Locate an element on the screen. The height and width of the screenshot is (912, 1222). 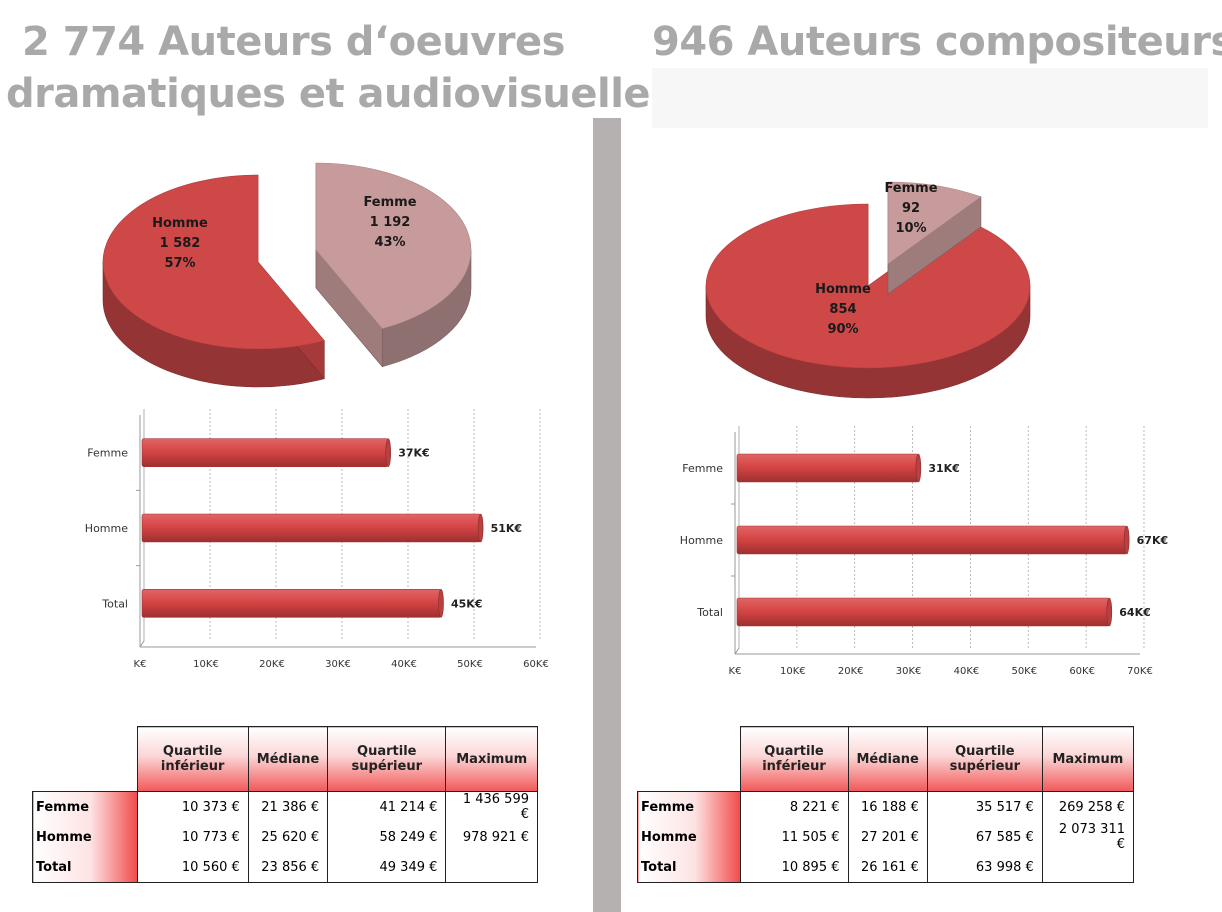
table-cell: 21 386 € is located at coordinates (288, 806).